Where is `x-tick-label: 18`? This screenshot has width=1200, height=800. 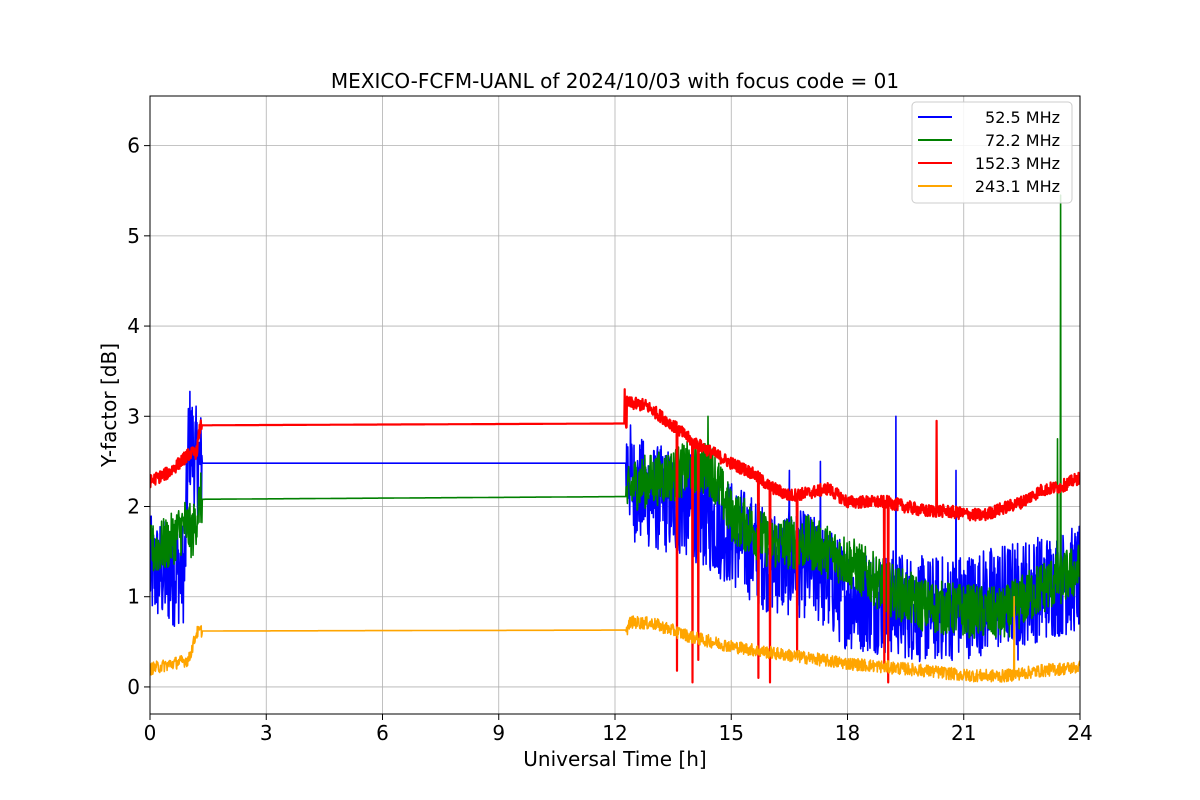 x-tick-label: 18 is located at coordinates (847, 733).